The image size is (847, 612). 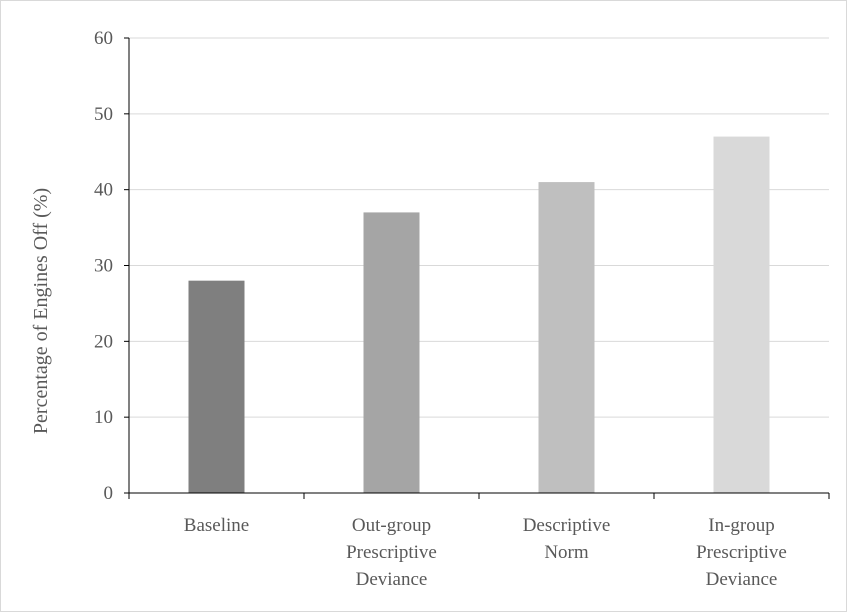 What do you see at coordinates (103, 38) in the screenshot?
I see `y-tick-label: 60` at bounding box center [103, 38].